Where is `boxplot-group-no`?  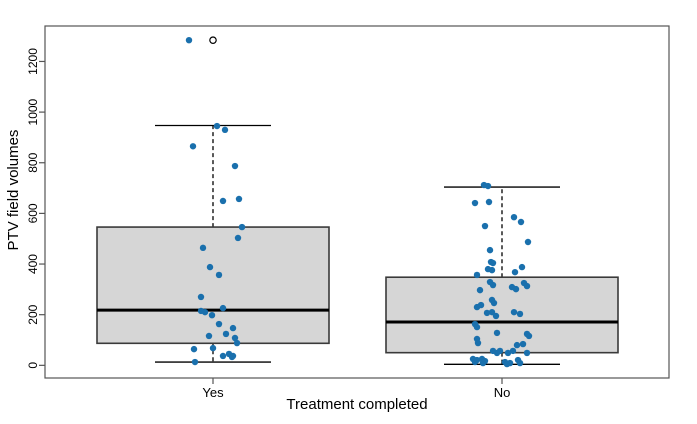
boxplot-group-no is located at coordinates (502, 275).